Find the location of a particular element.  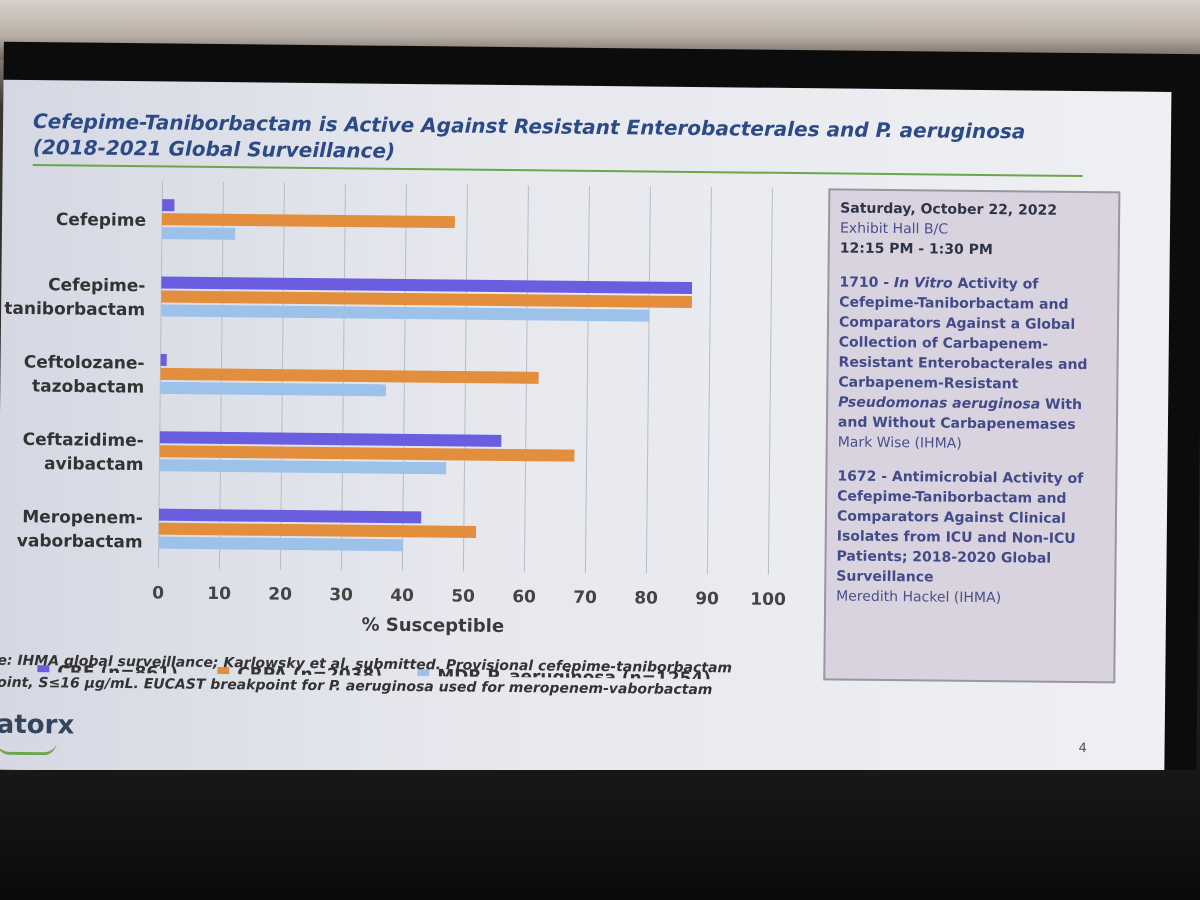

x-tick-label: 100 is located at coordinates (768, 600).